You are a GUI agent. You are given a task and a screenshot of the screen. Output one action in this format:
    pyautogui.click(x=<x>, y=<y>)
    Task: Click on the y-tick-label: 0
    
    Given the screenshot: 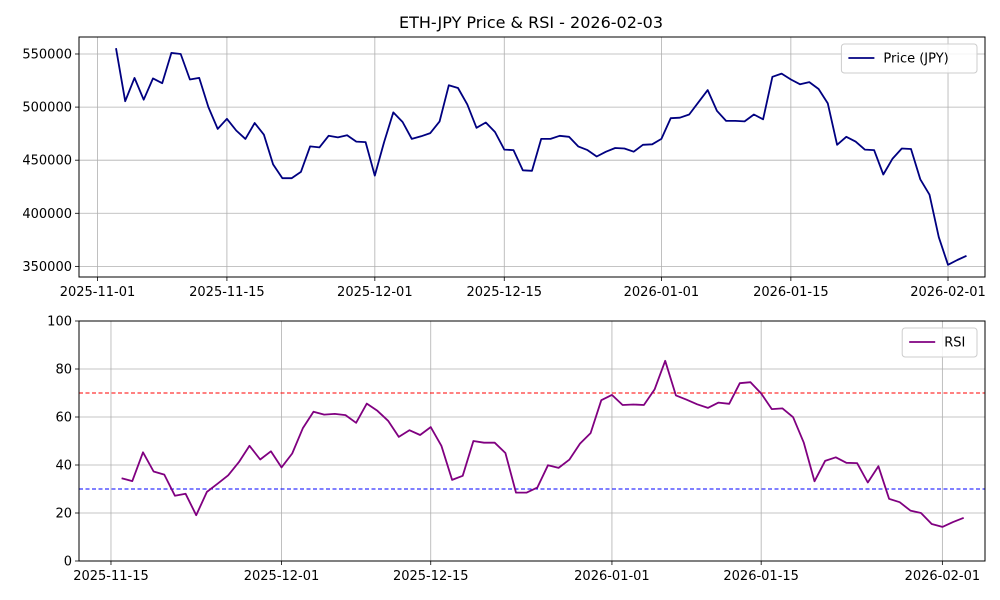 What is the action you would take?
    pyautogui.click(x=68, y=562)
    